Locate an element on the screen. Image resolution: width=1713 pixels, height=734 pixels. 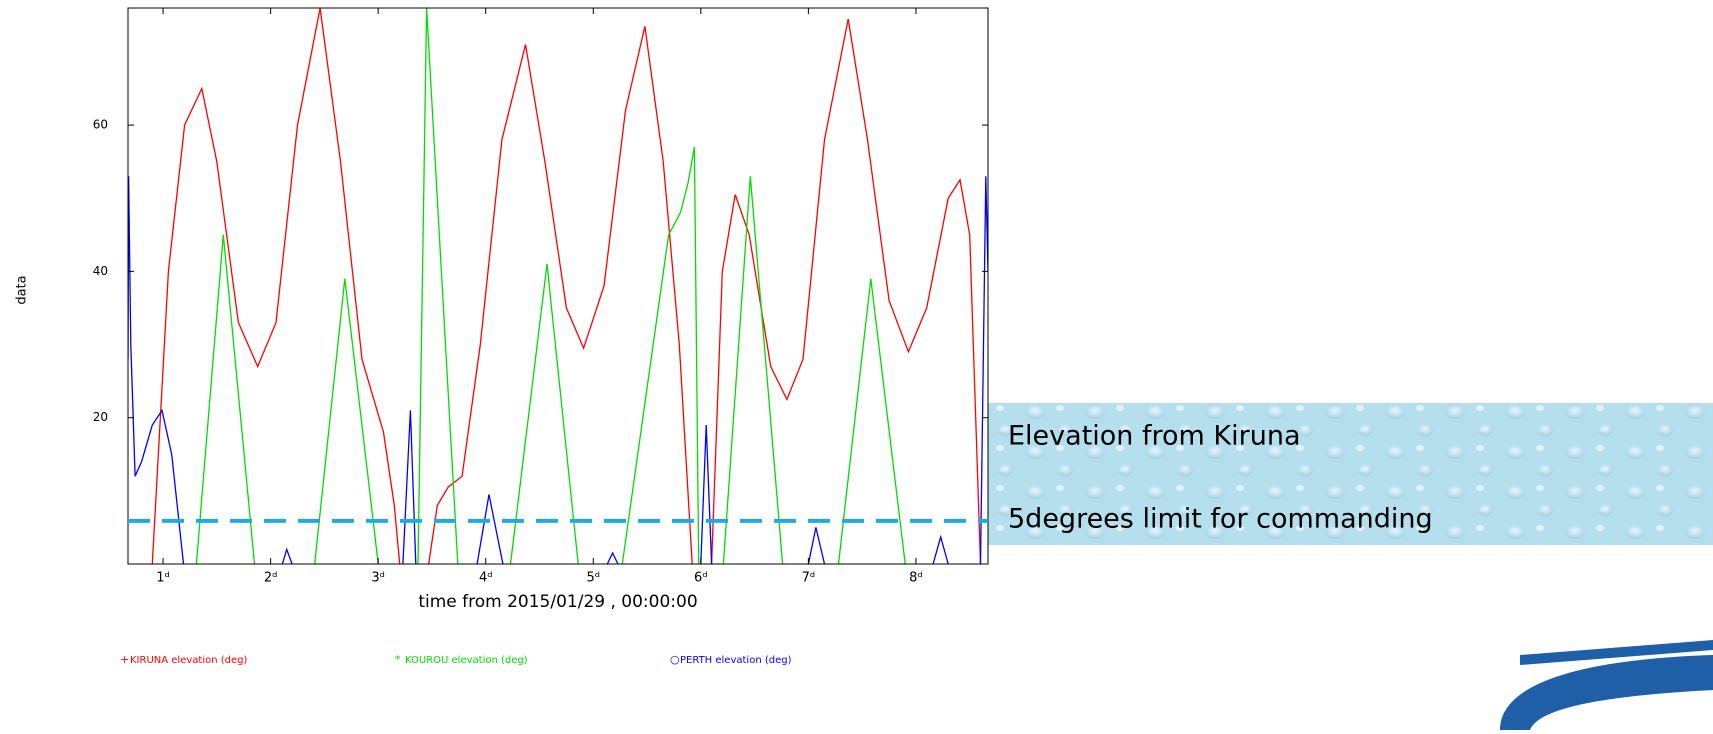
legend-marker: ○ is located at coordinates (675, 659).